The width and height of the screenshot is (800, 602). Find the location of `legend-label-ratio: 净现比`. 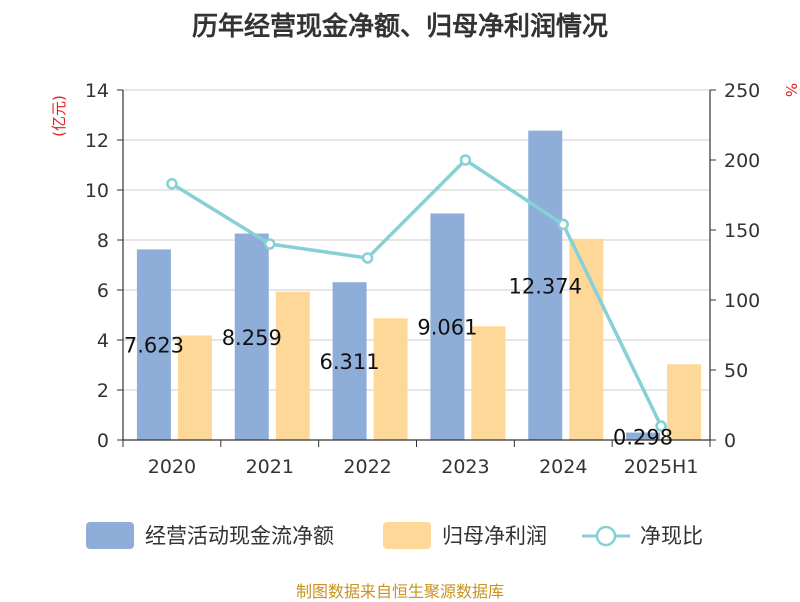

legend-label-ratio: 净现比 is located at coordinates (671, 536).